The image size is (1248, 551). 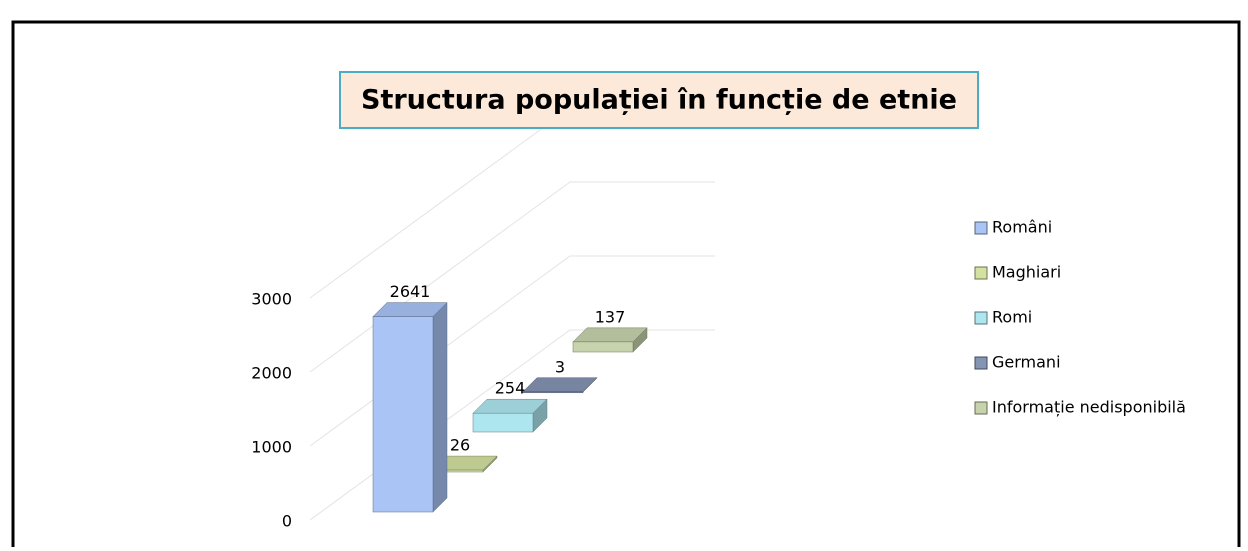 What do you see at coordinates (1026, 272) in the screenshot?
I see `legend-label: Maghiari` at bounding box center [1026, 272].